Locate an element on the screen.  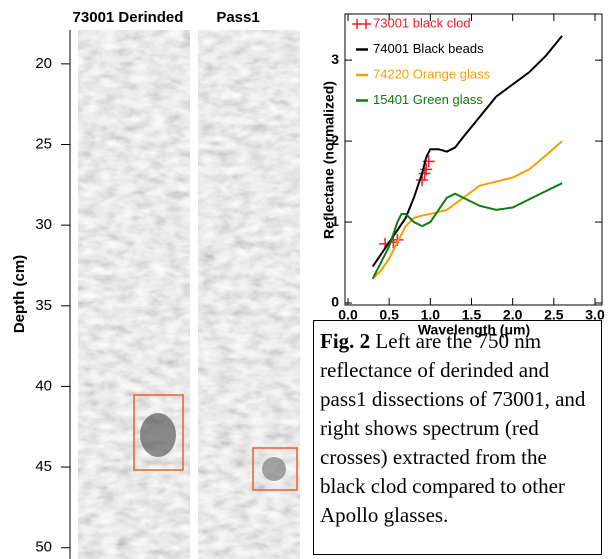
x-tick-label: 3.0 is located at coordinates (595, 315).